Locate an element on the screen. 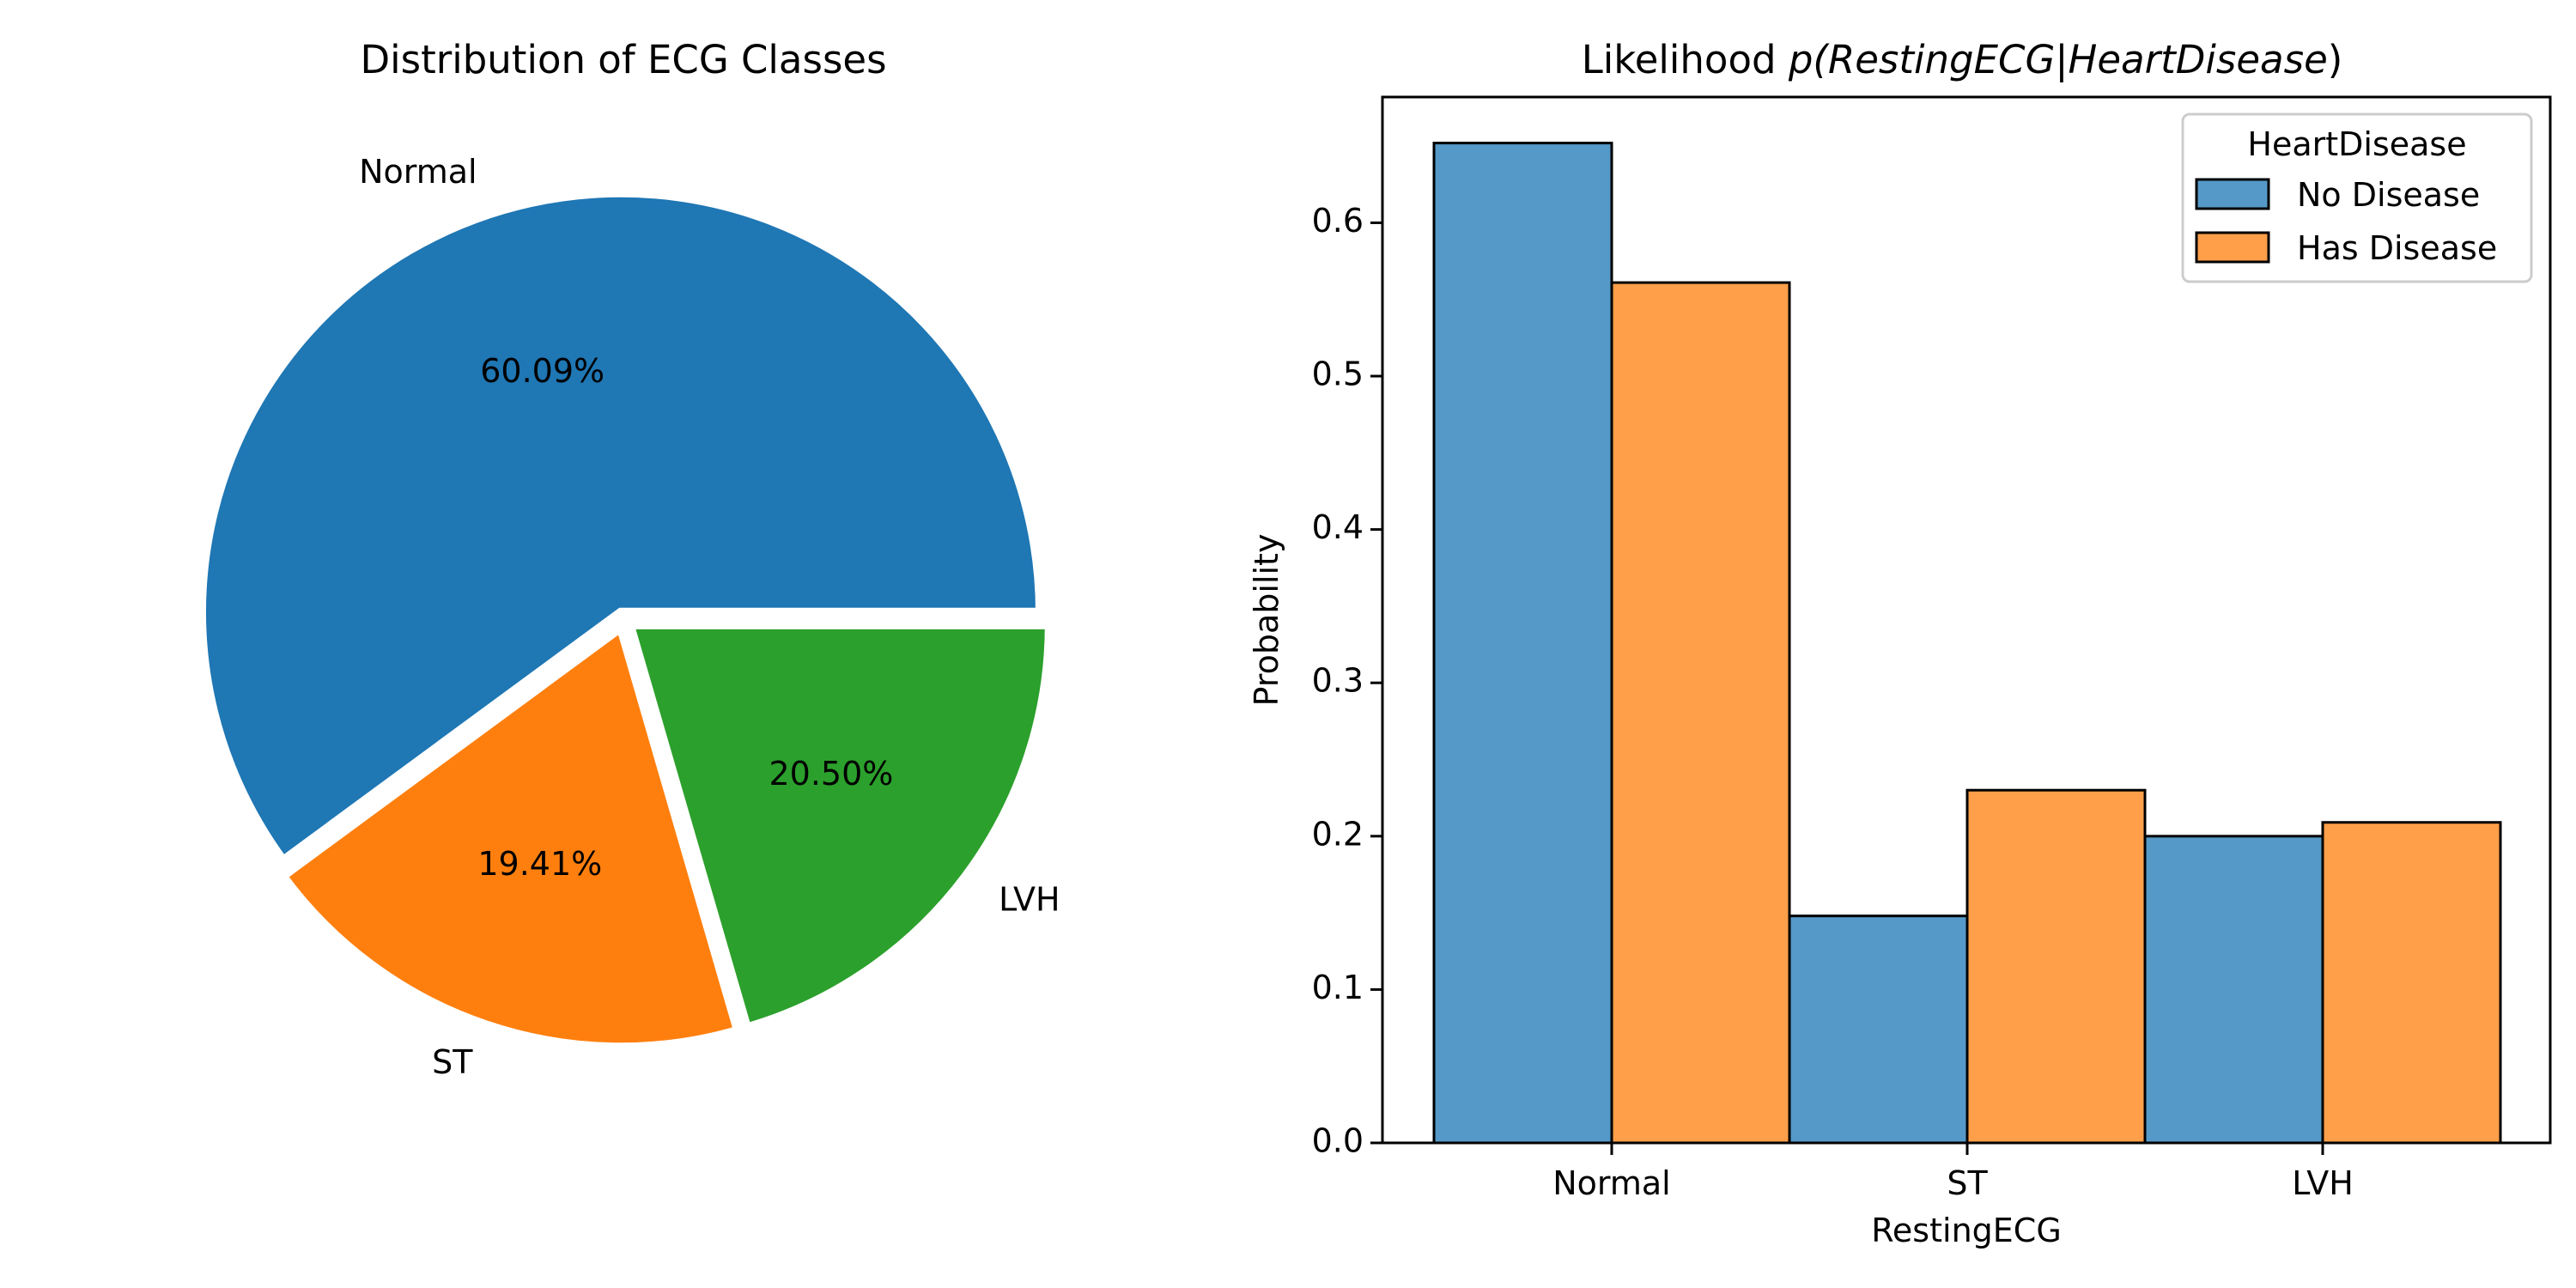 This screenshot has width=2576, height=1288. y-axis-label: Probability is located at coordinates (1266, 620).